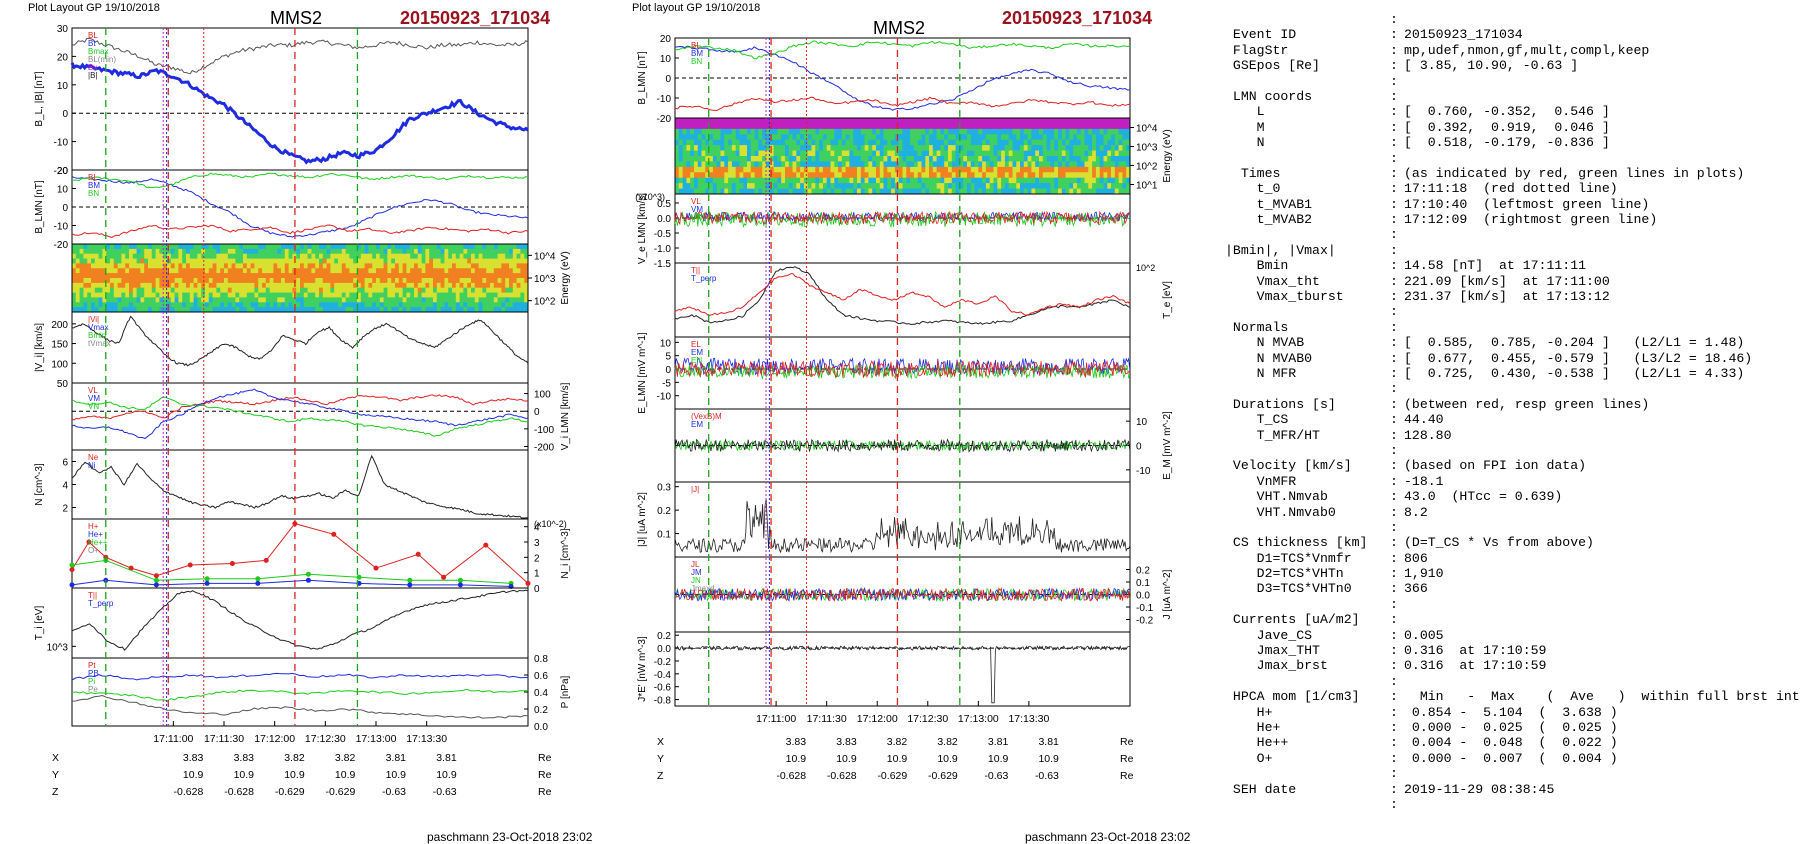 This screenshot has height=844, width=1804. Describe the element at coordinates (696, 201) in the screenshot. I see `legend-entry: VL` at that location.